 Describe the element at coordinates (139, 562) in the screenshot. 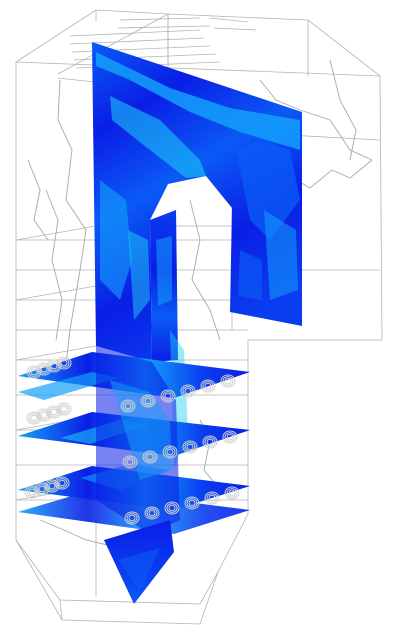

I see `hopper-section` at that location.